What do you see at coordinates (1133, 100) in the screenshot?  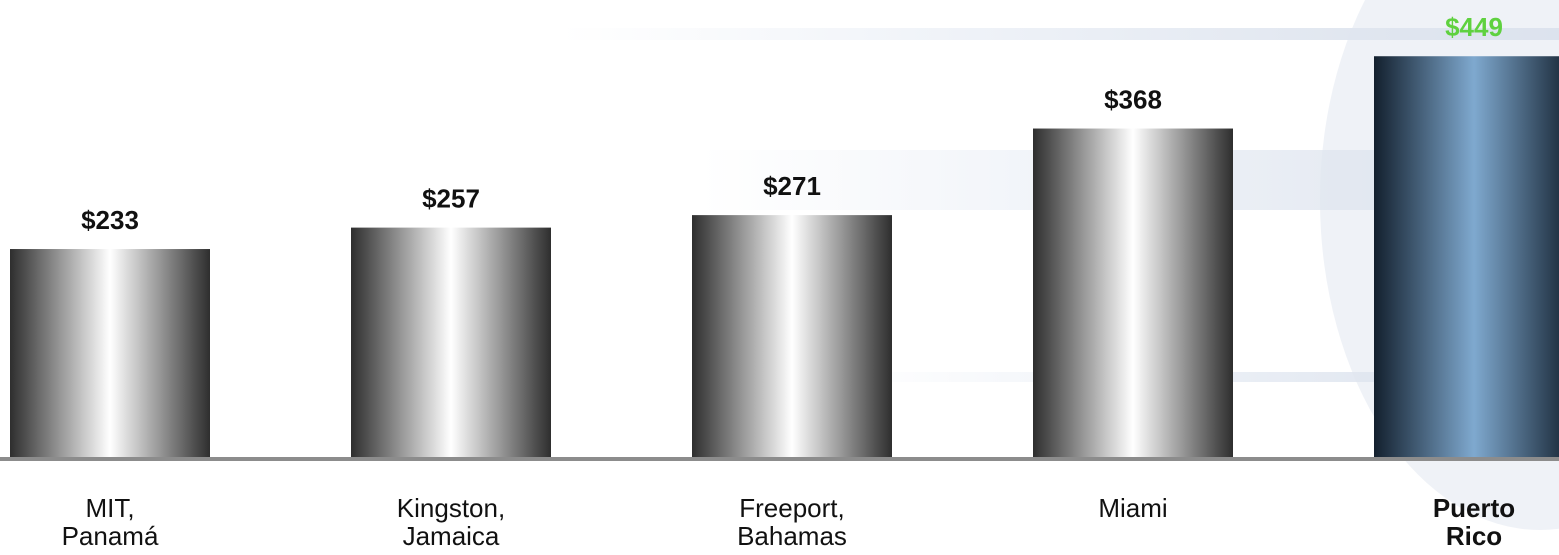 I see `value-label: $368` at bounding box center [1133, 100].